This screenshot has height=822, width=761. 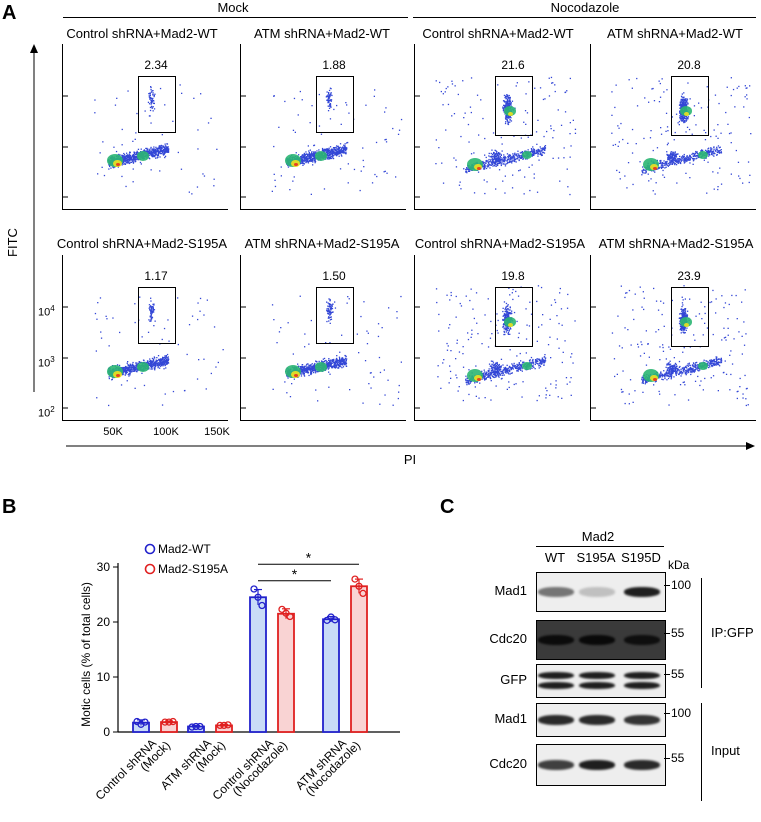 What do you see at coordinates (334, 65) in the screenshot?
I see `gate-percentage: 1.88` at bounding box center [334, 65].